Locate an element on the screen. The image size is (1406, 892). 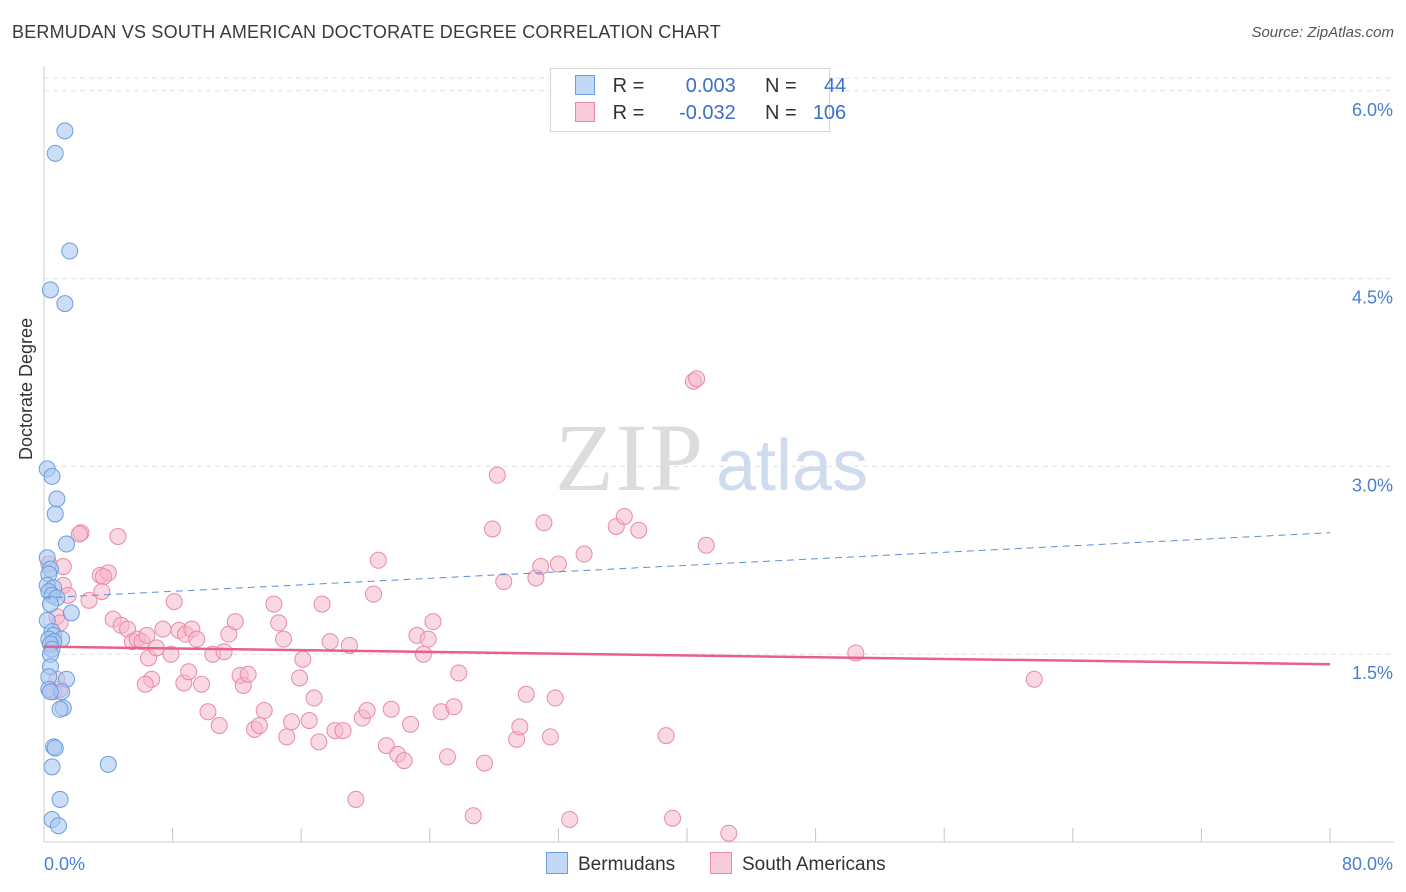
r-value: -0.032 is located at coordinates (707, 113).